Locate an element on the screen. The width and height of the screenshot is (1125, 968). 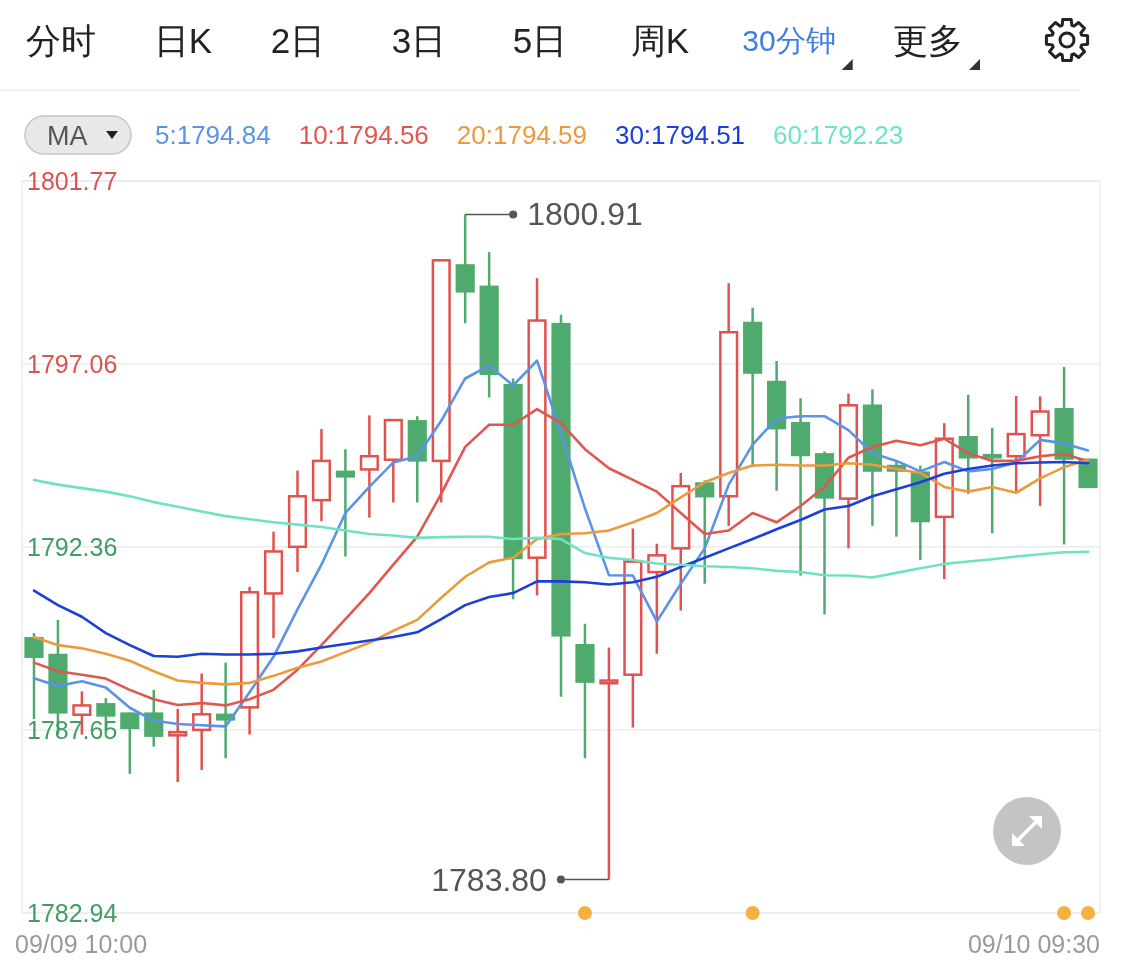
legend: 5:1794.84 10:1794.56 20:1794.59 30:1794.51 60:1792.23 is located at coordinates (529, 135).